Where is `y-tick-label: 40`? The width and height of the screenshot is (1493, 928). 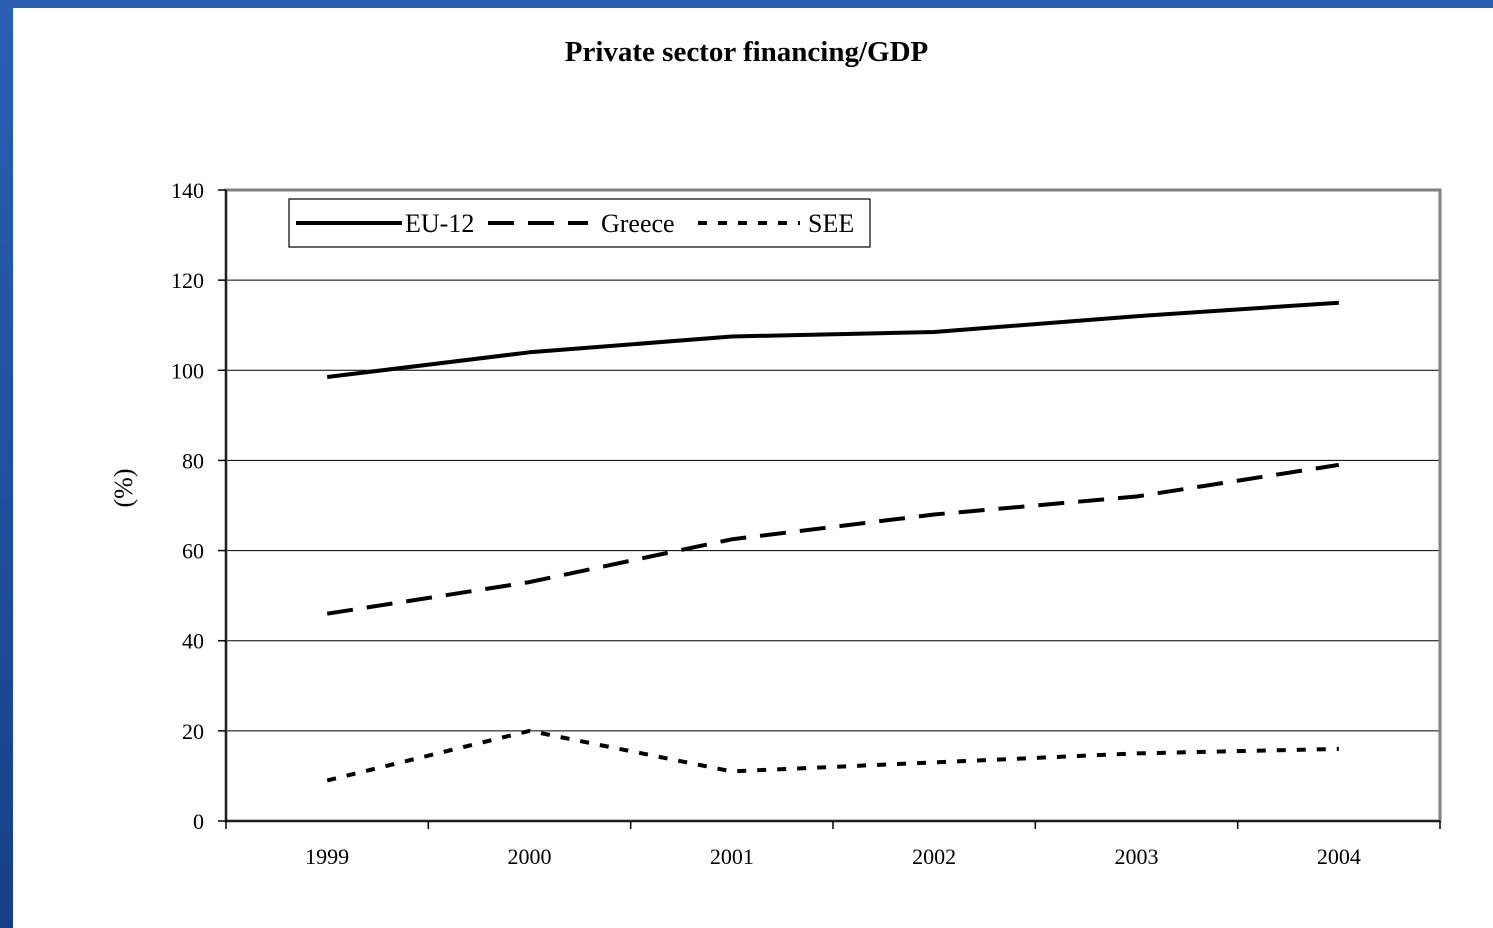
y-tick-label: 40 is located at coordinates (193, 641).